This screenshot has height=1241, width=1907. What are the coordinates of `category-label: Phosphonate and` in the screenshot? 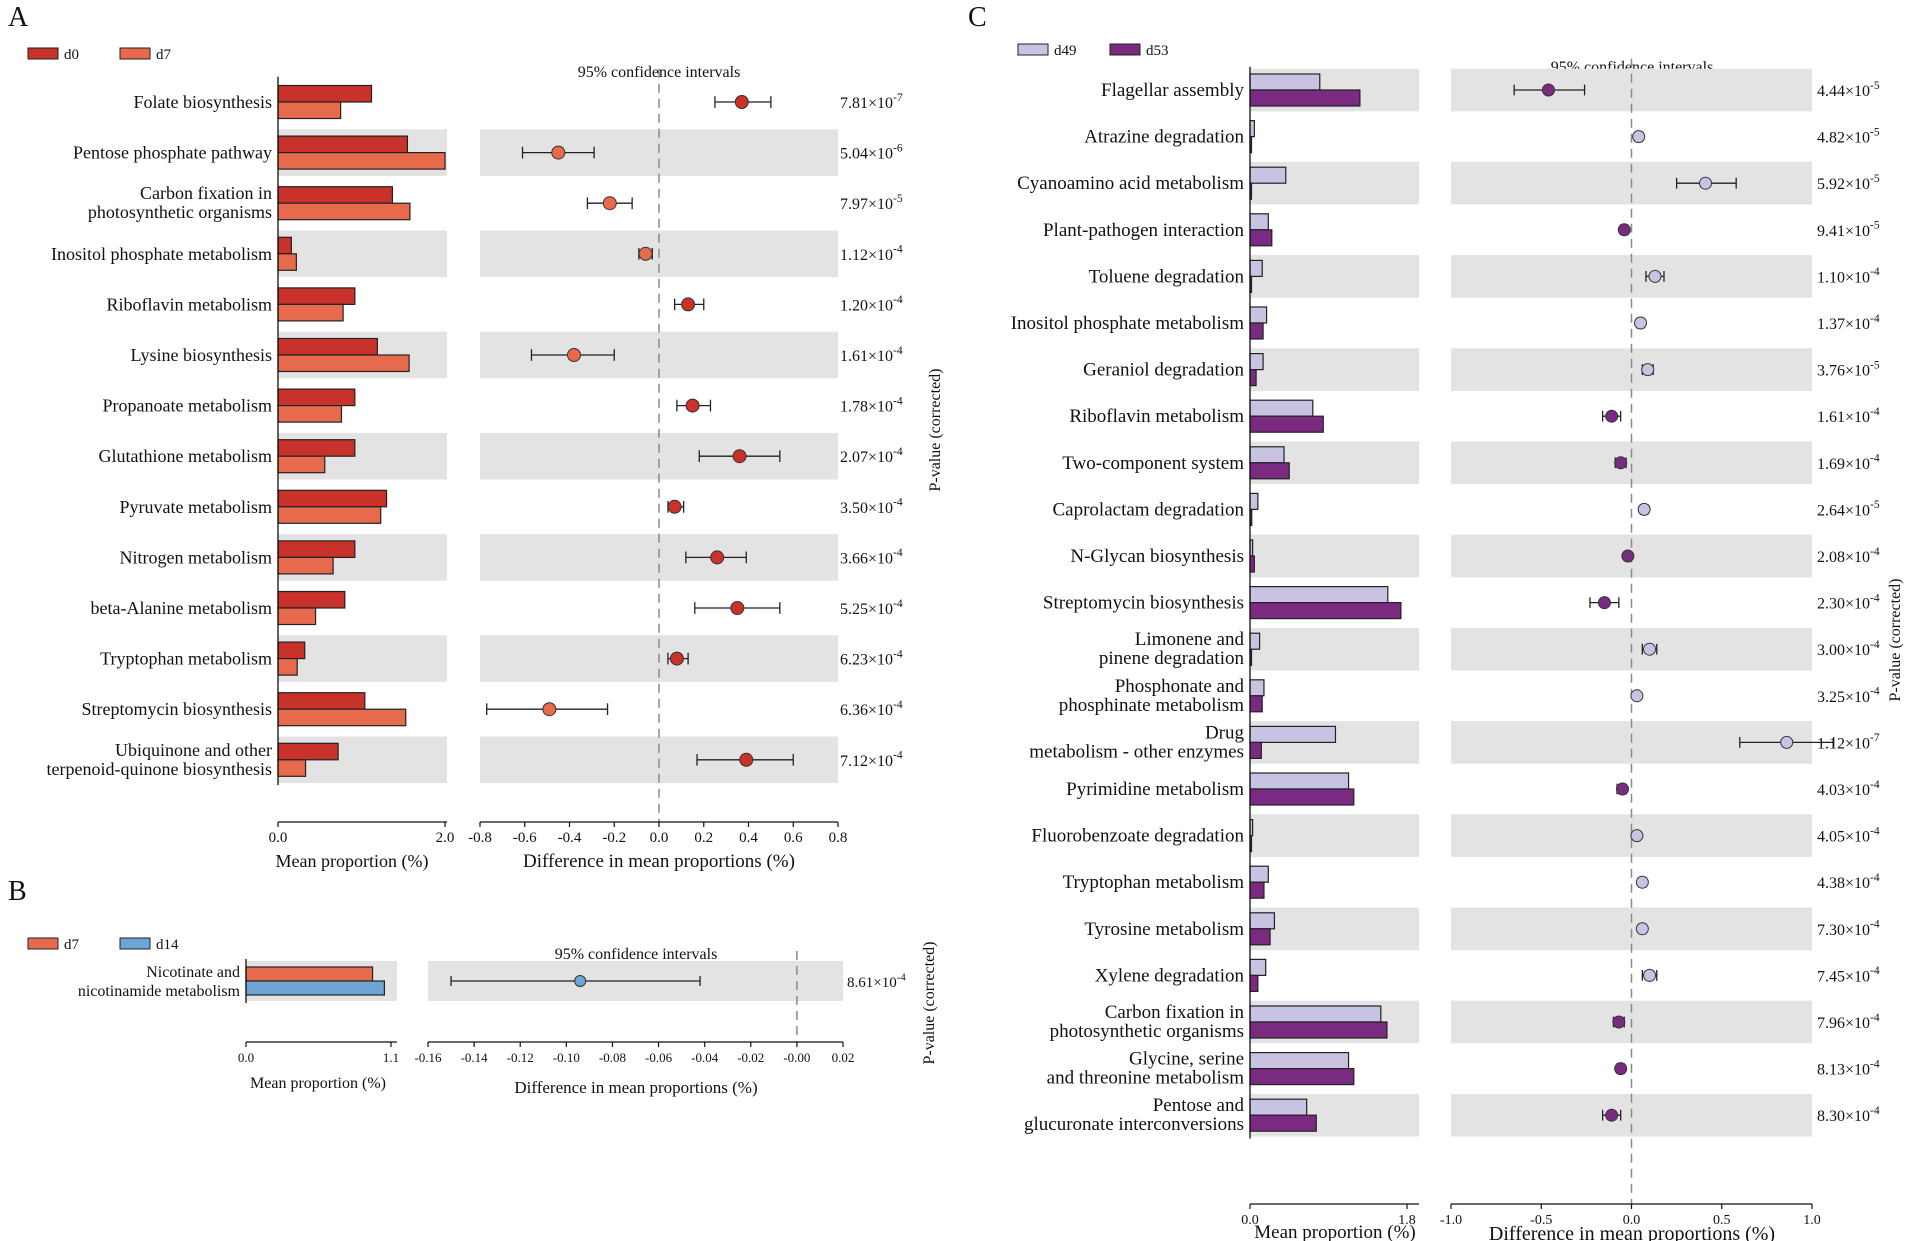 It's located at (1180, 686).